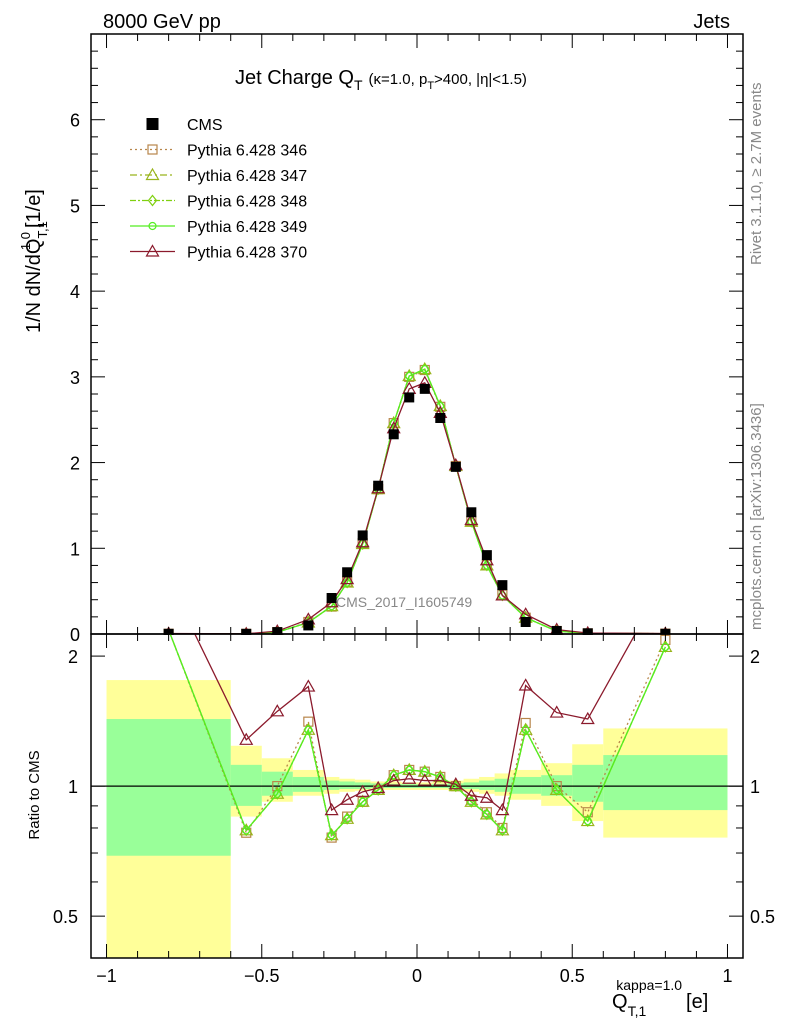 The width and height of the screenshot is (786, 1024). Describe the element at coordinates (65, 917) in the screenshot. I see `ratio-y-tick-label: 0.5` at that location.